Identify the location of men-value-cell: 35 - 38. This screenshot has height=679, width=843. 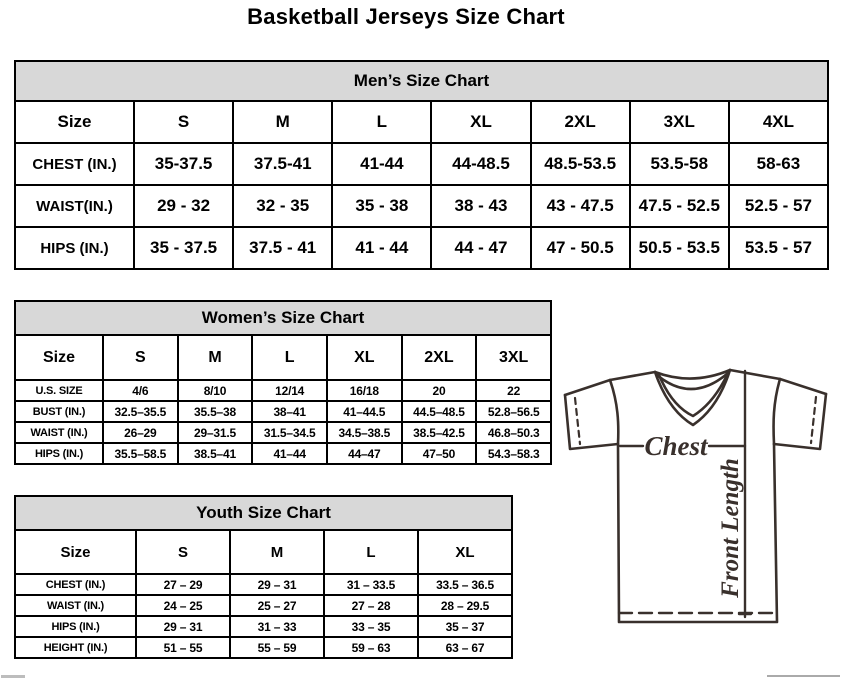
(382, 206).